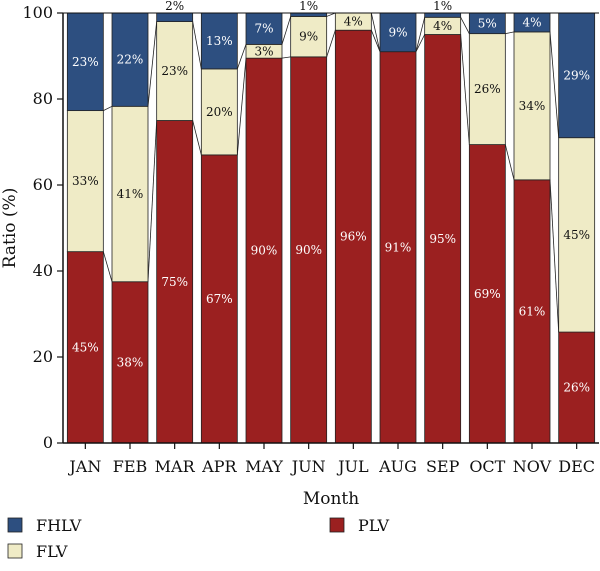 This screenshot has width=600, height=571. I want to click on label-fhlv-jan: 23%, so click(85, 62).